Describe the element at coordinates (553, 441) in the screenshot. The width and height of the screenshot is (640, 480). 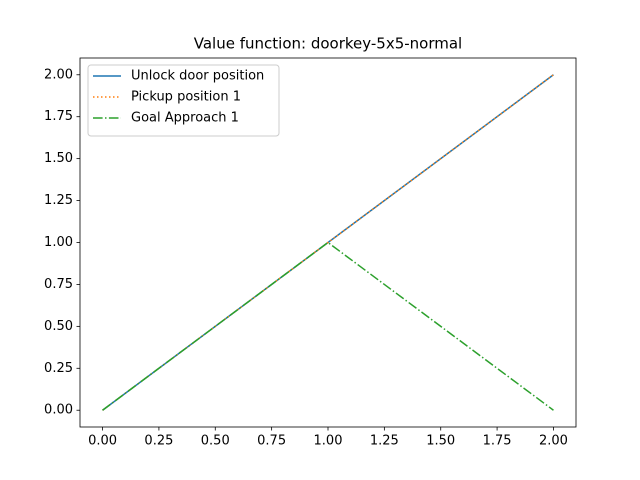
I see `x-tick-label: 2.00` at that location.